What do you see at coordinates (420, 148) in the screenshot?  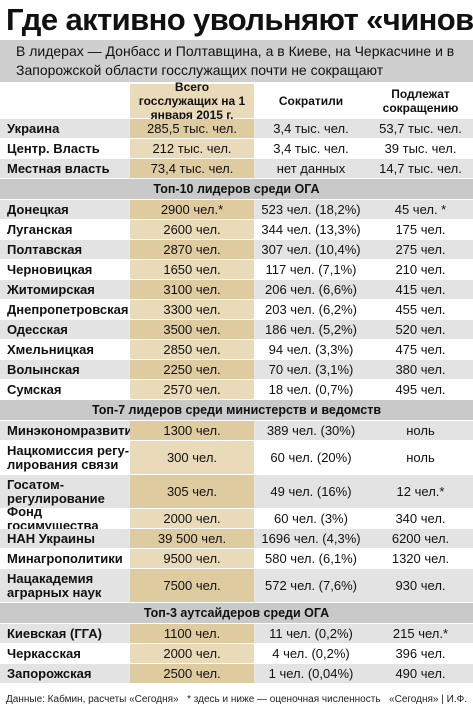 I see `row-pending: 39 тыс. чел.` at bounding box center [420, 148].